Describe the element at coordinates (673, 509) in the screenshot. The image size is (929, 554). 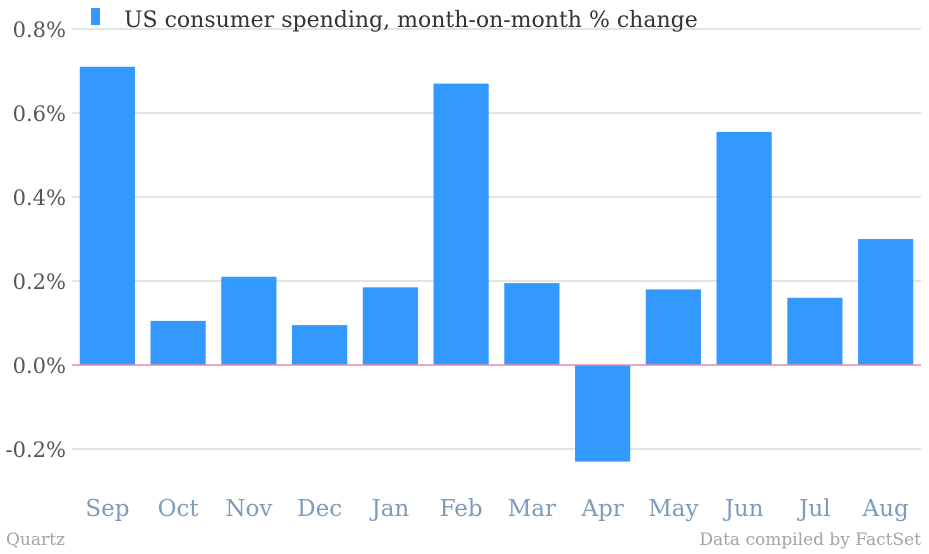
I see `x-tick-label: May` at that location.